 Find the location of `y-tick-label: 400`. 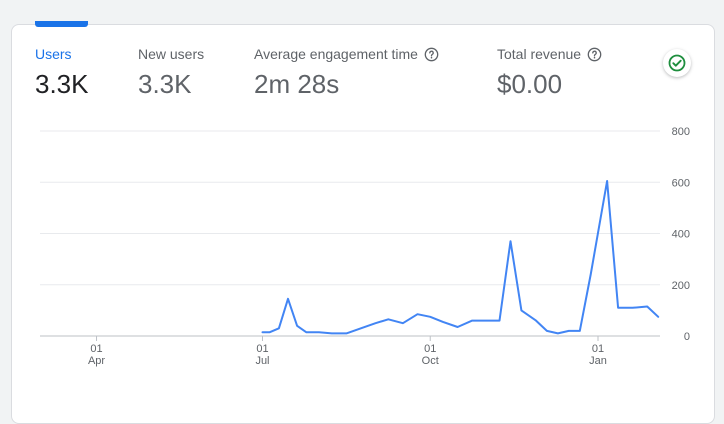

y-tick-label: 400 is located at coordinates (681, 235).